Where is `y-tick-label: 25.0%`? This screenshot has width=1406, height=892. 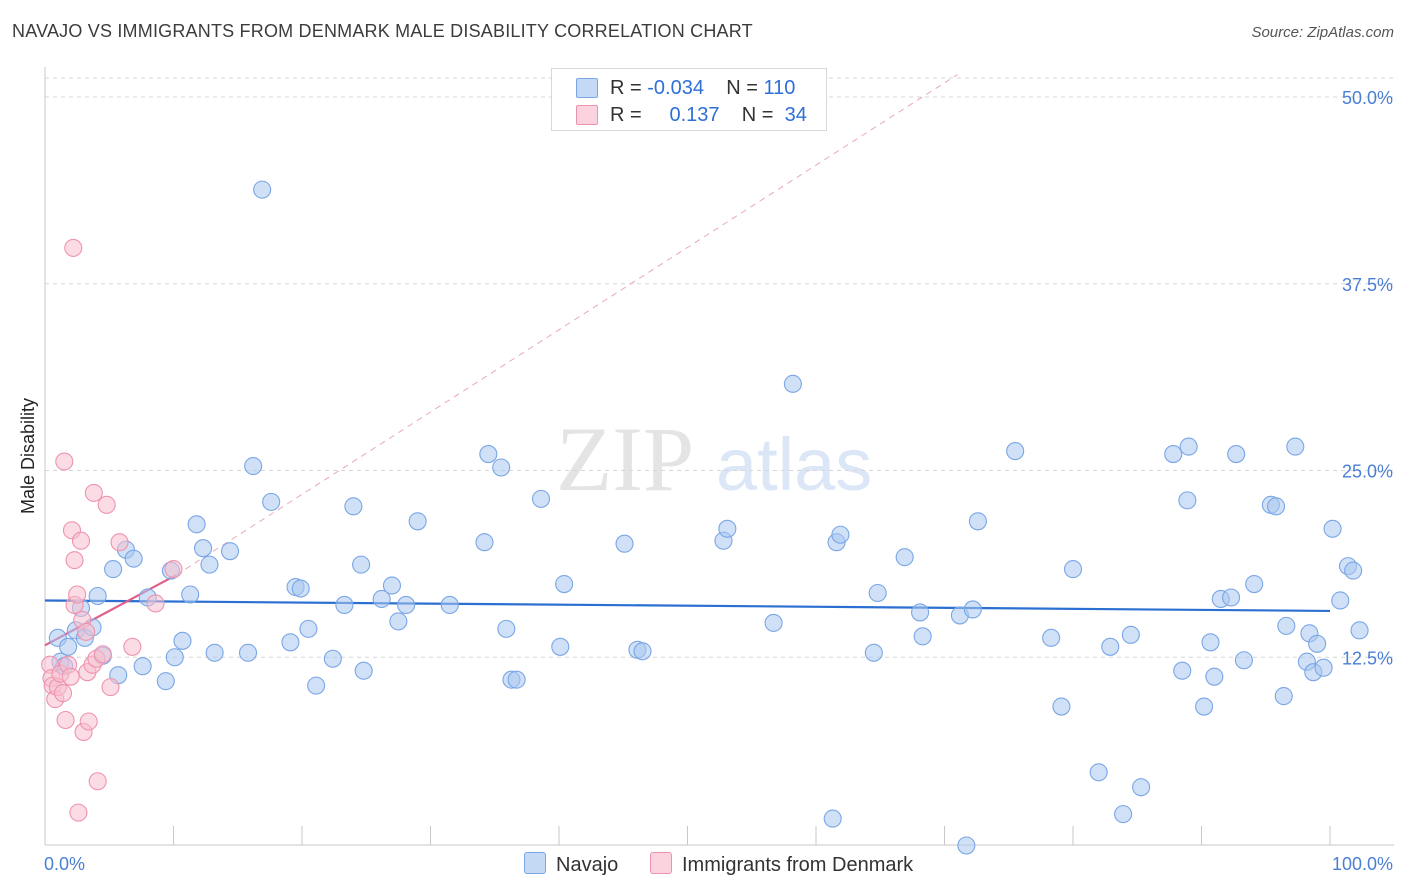
y-tick-label: 25.0% is located at coordinates (1367, 472).